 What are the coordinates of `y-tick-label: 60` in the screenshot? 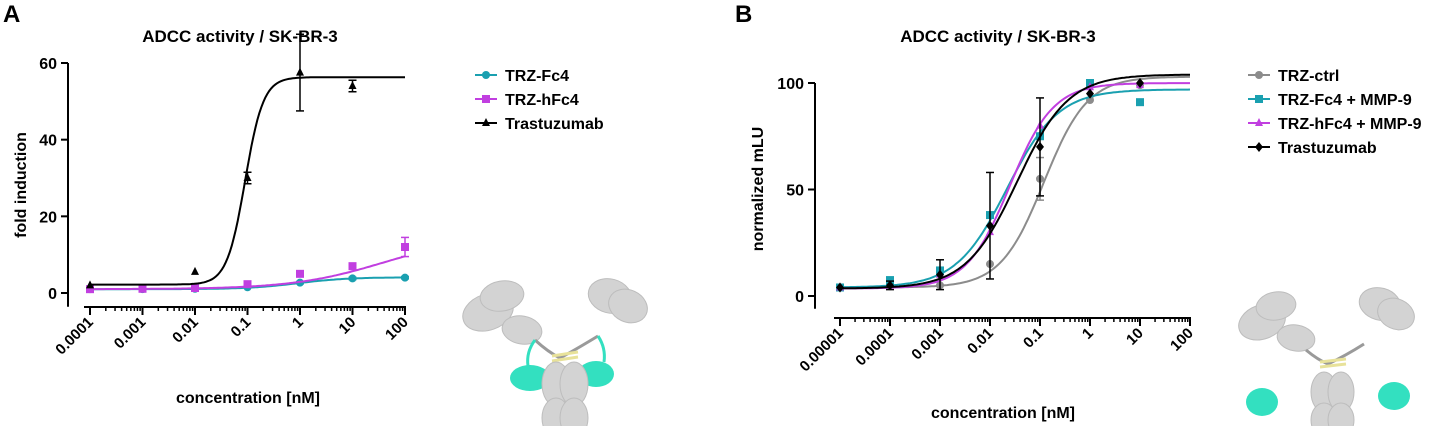 It's located at (48, 64).